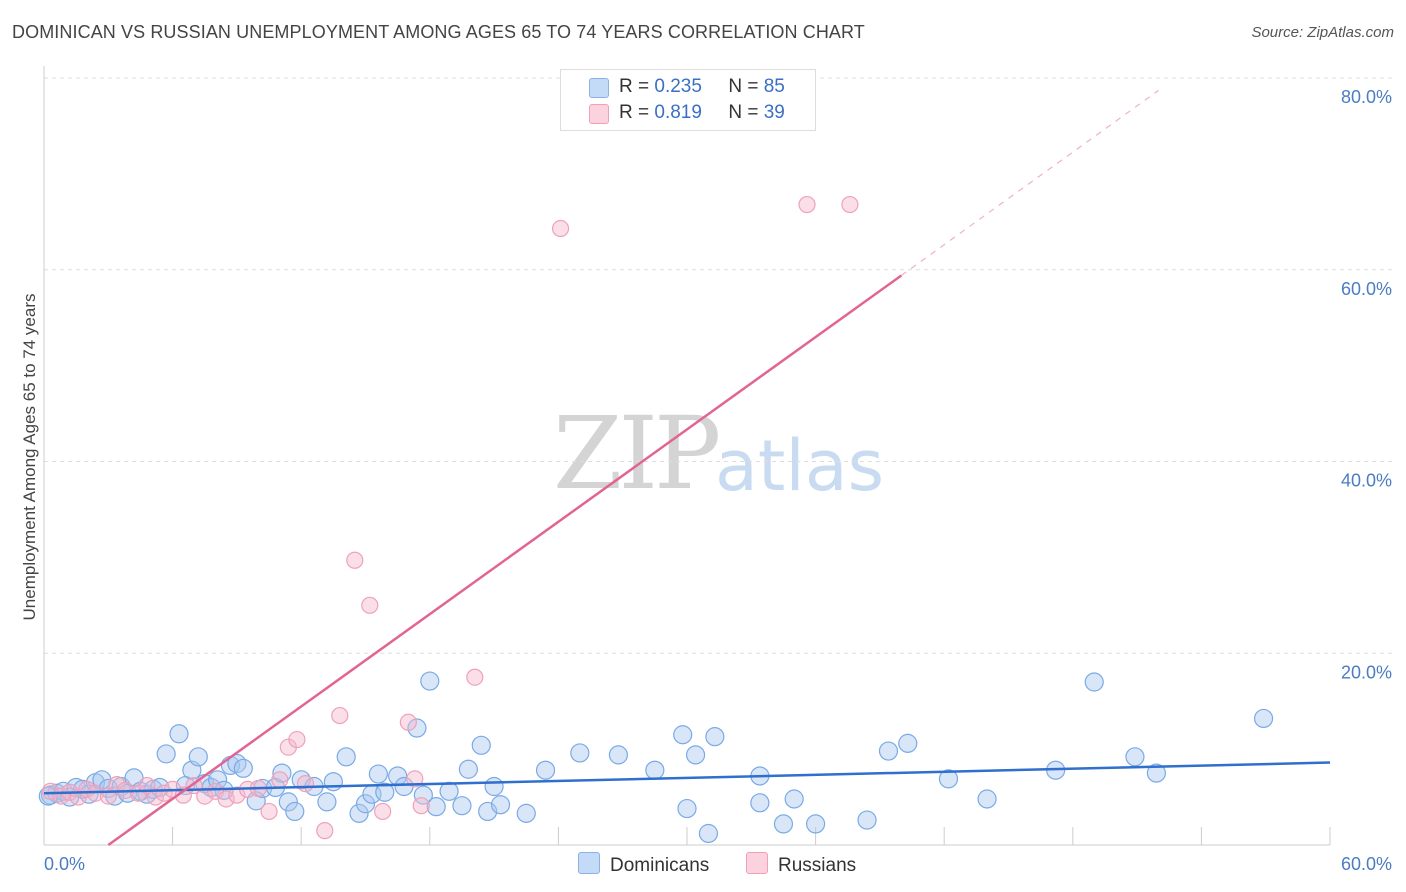 The height and width of the screenshot is (892, 1406). I want to click on legend-item-russians: Russians, so click(801, 864).